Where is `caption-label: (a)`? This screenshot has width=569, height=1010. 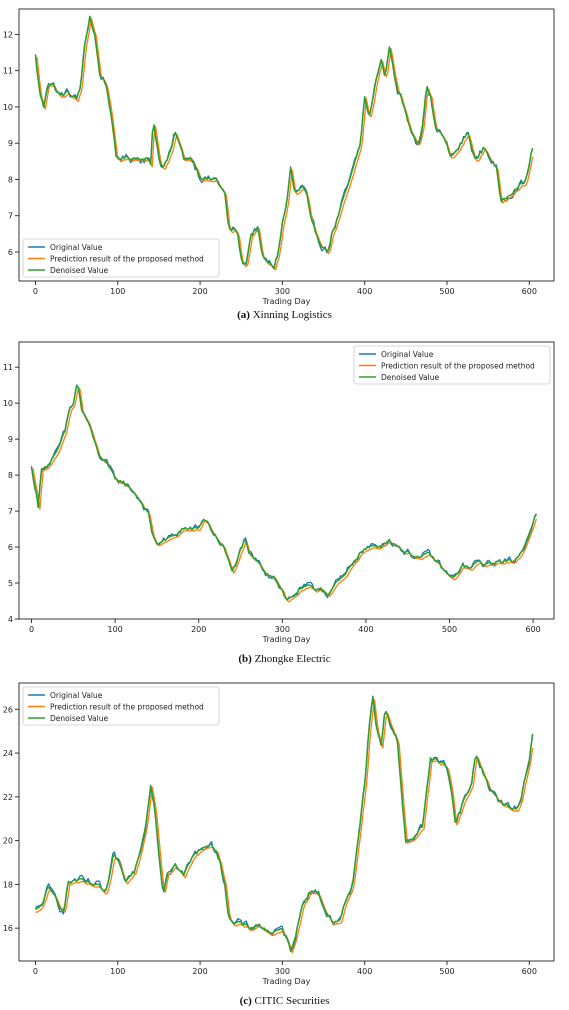
caption-label: (a) is located at coordinates (243, 315).